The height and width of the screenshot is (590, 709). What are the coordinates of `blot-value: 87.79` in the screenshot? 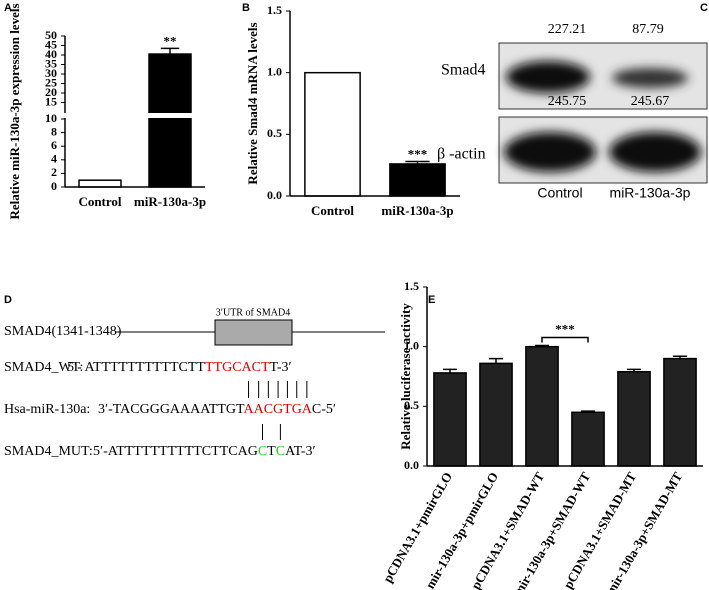 It's located at (648, 29).